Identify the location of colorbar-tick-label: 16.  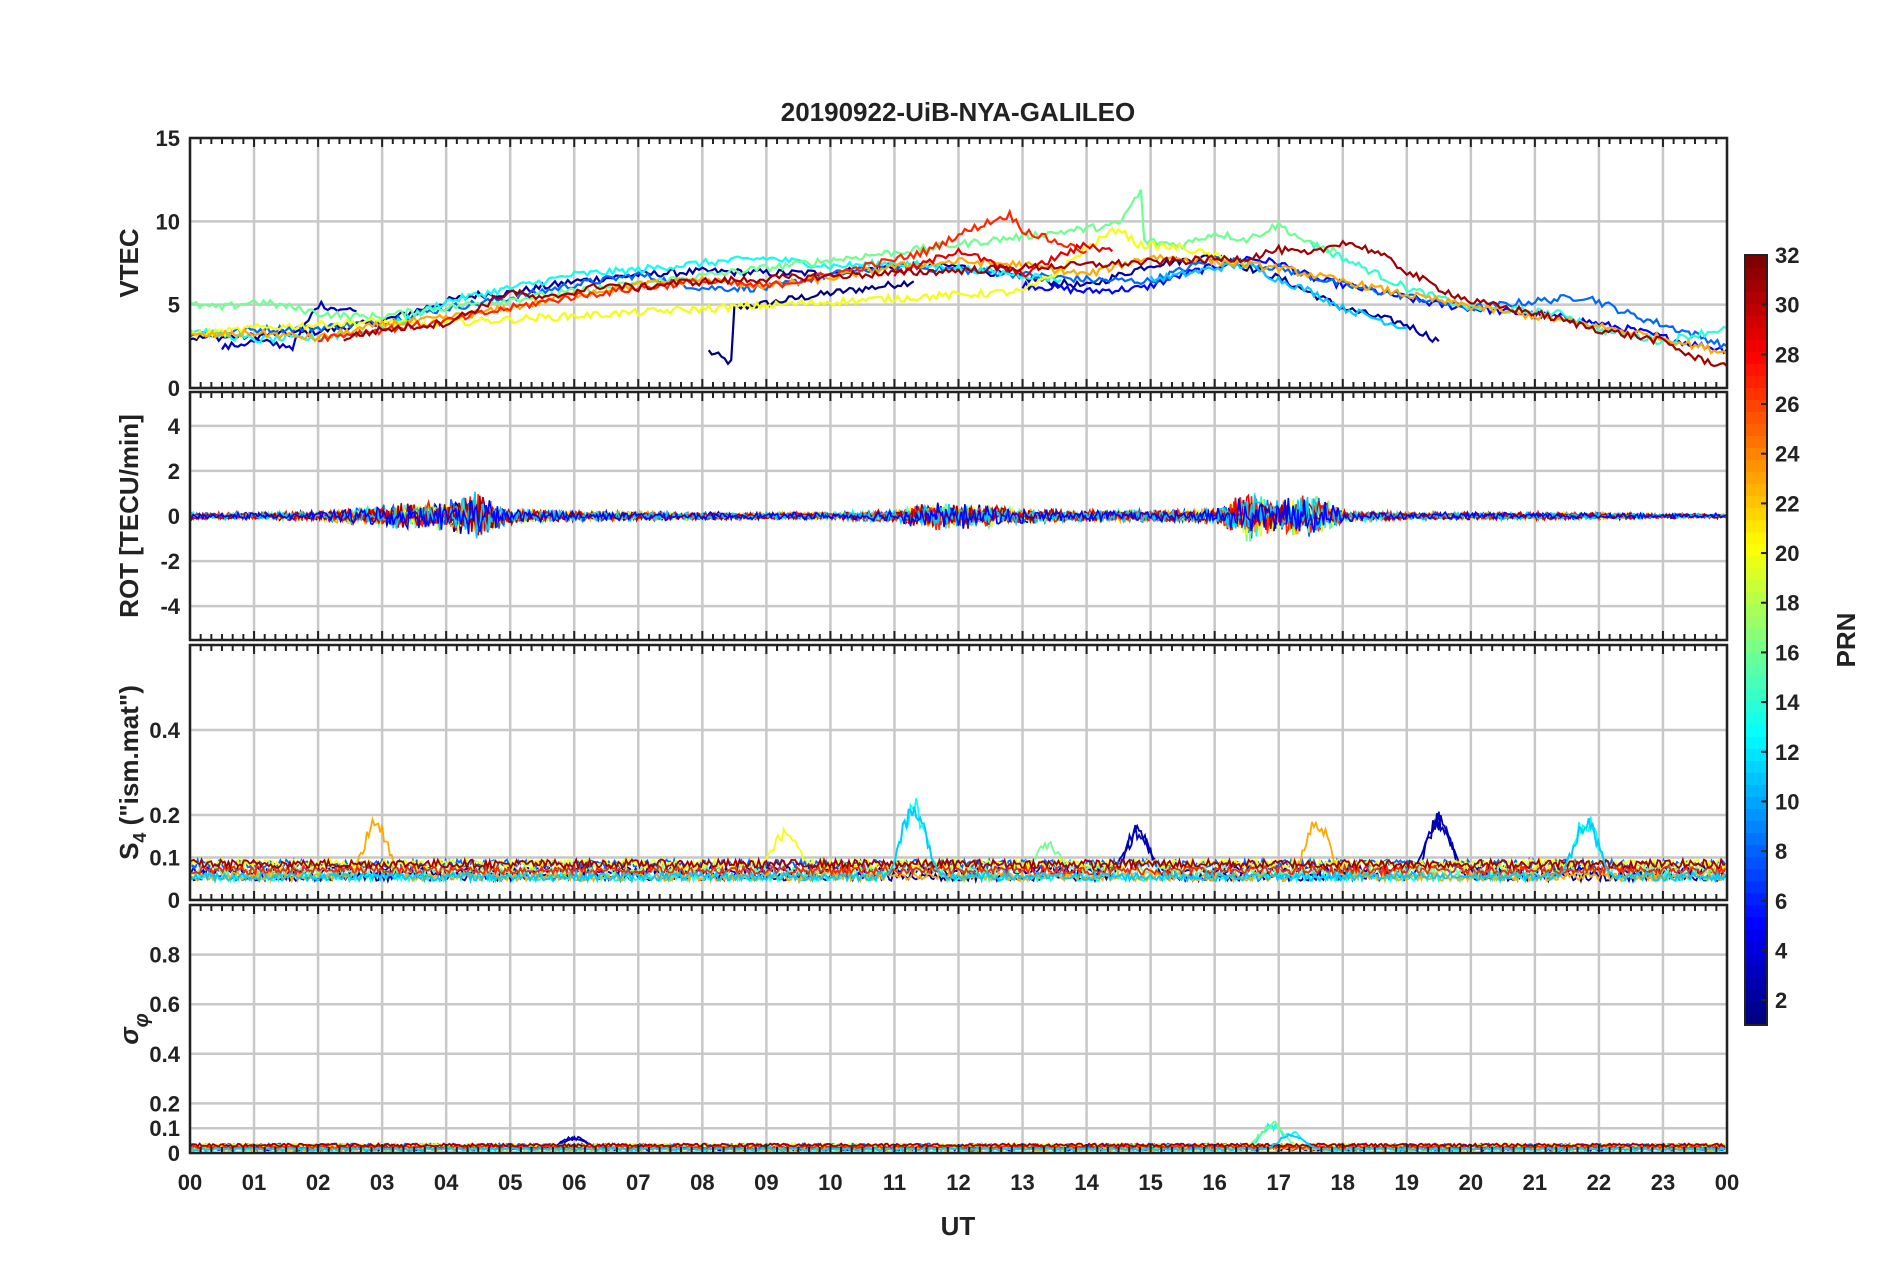
(1787, 652).